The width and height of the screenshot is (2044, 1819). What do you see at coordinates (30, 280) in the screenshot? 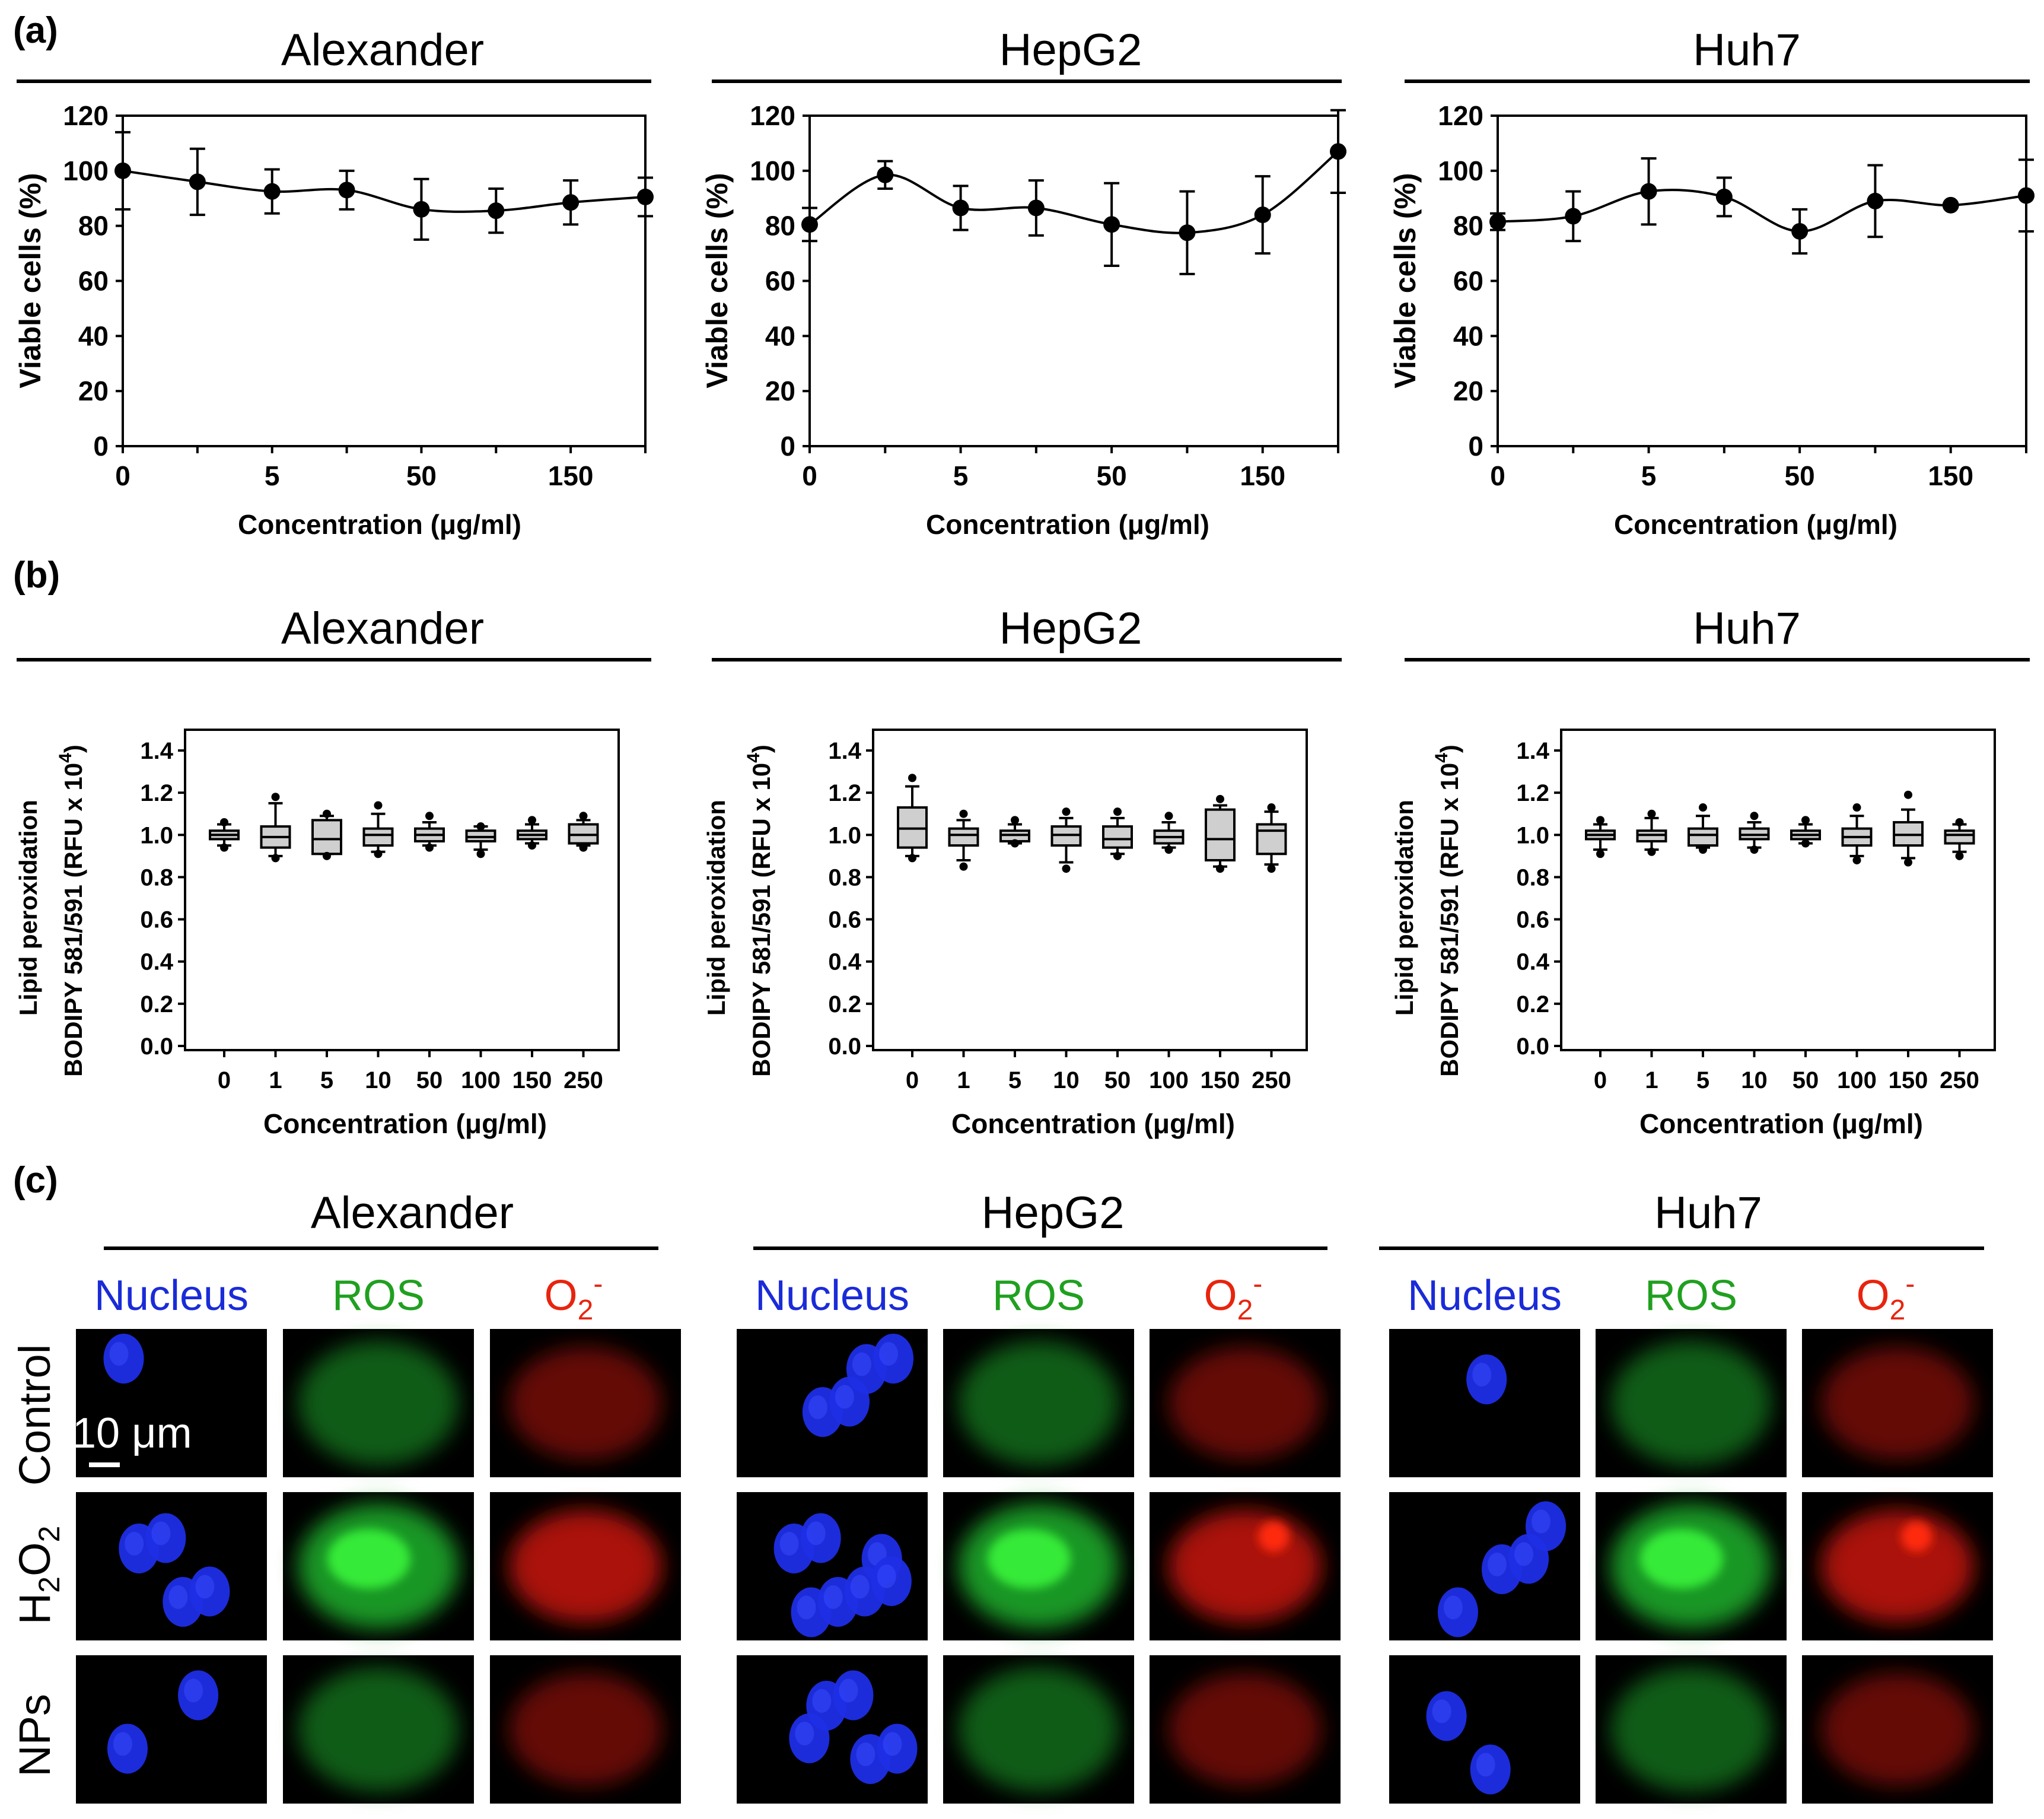
I see `y-axis-label: Viable cells (%)` at bounding box center [30, 280].